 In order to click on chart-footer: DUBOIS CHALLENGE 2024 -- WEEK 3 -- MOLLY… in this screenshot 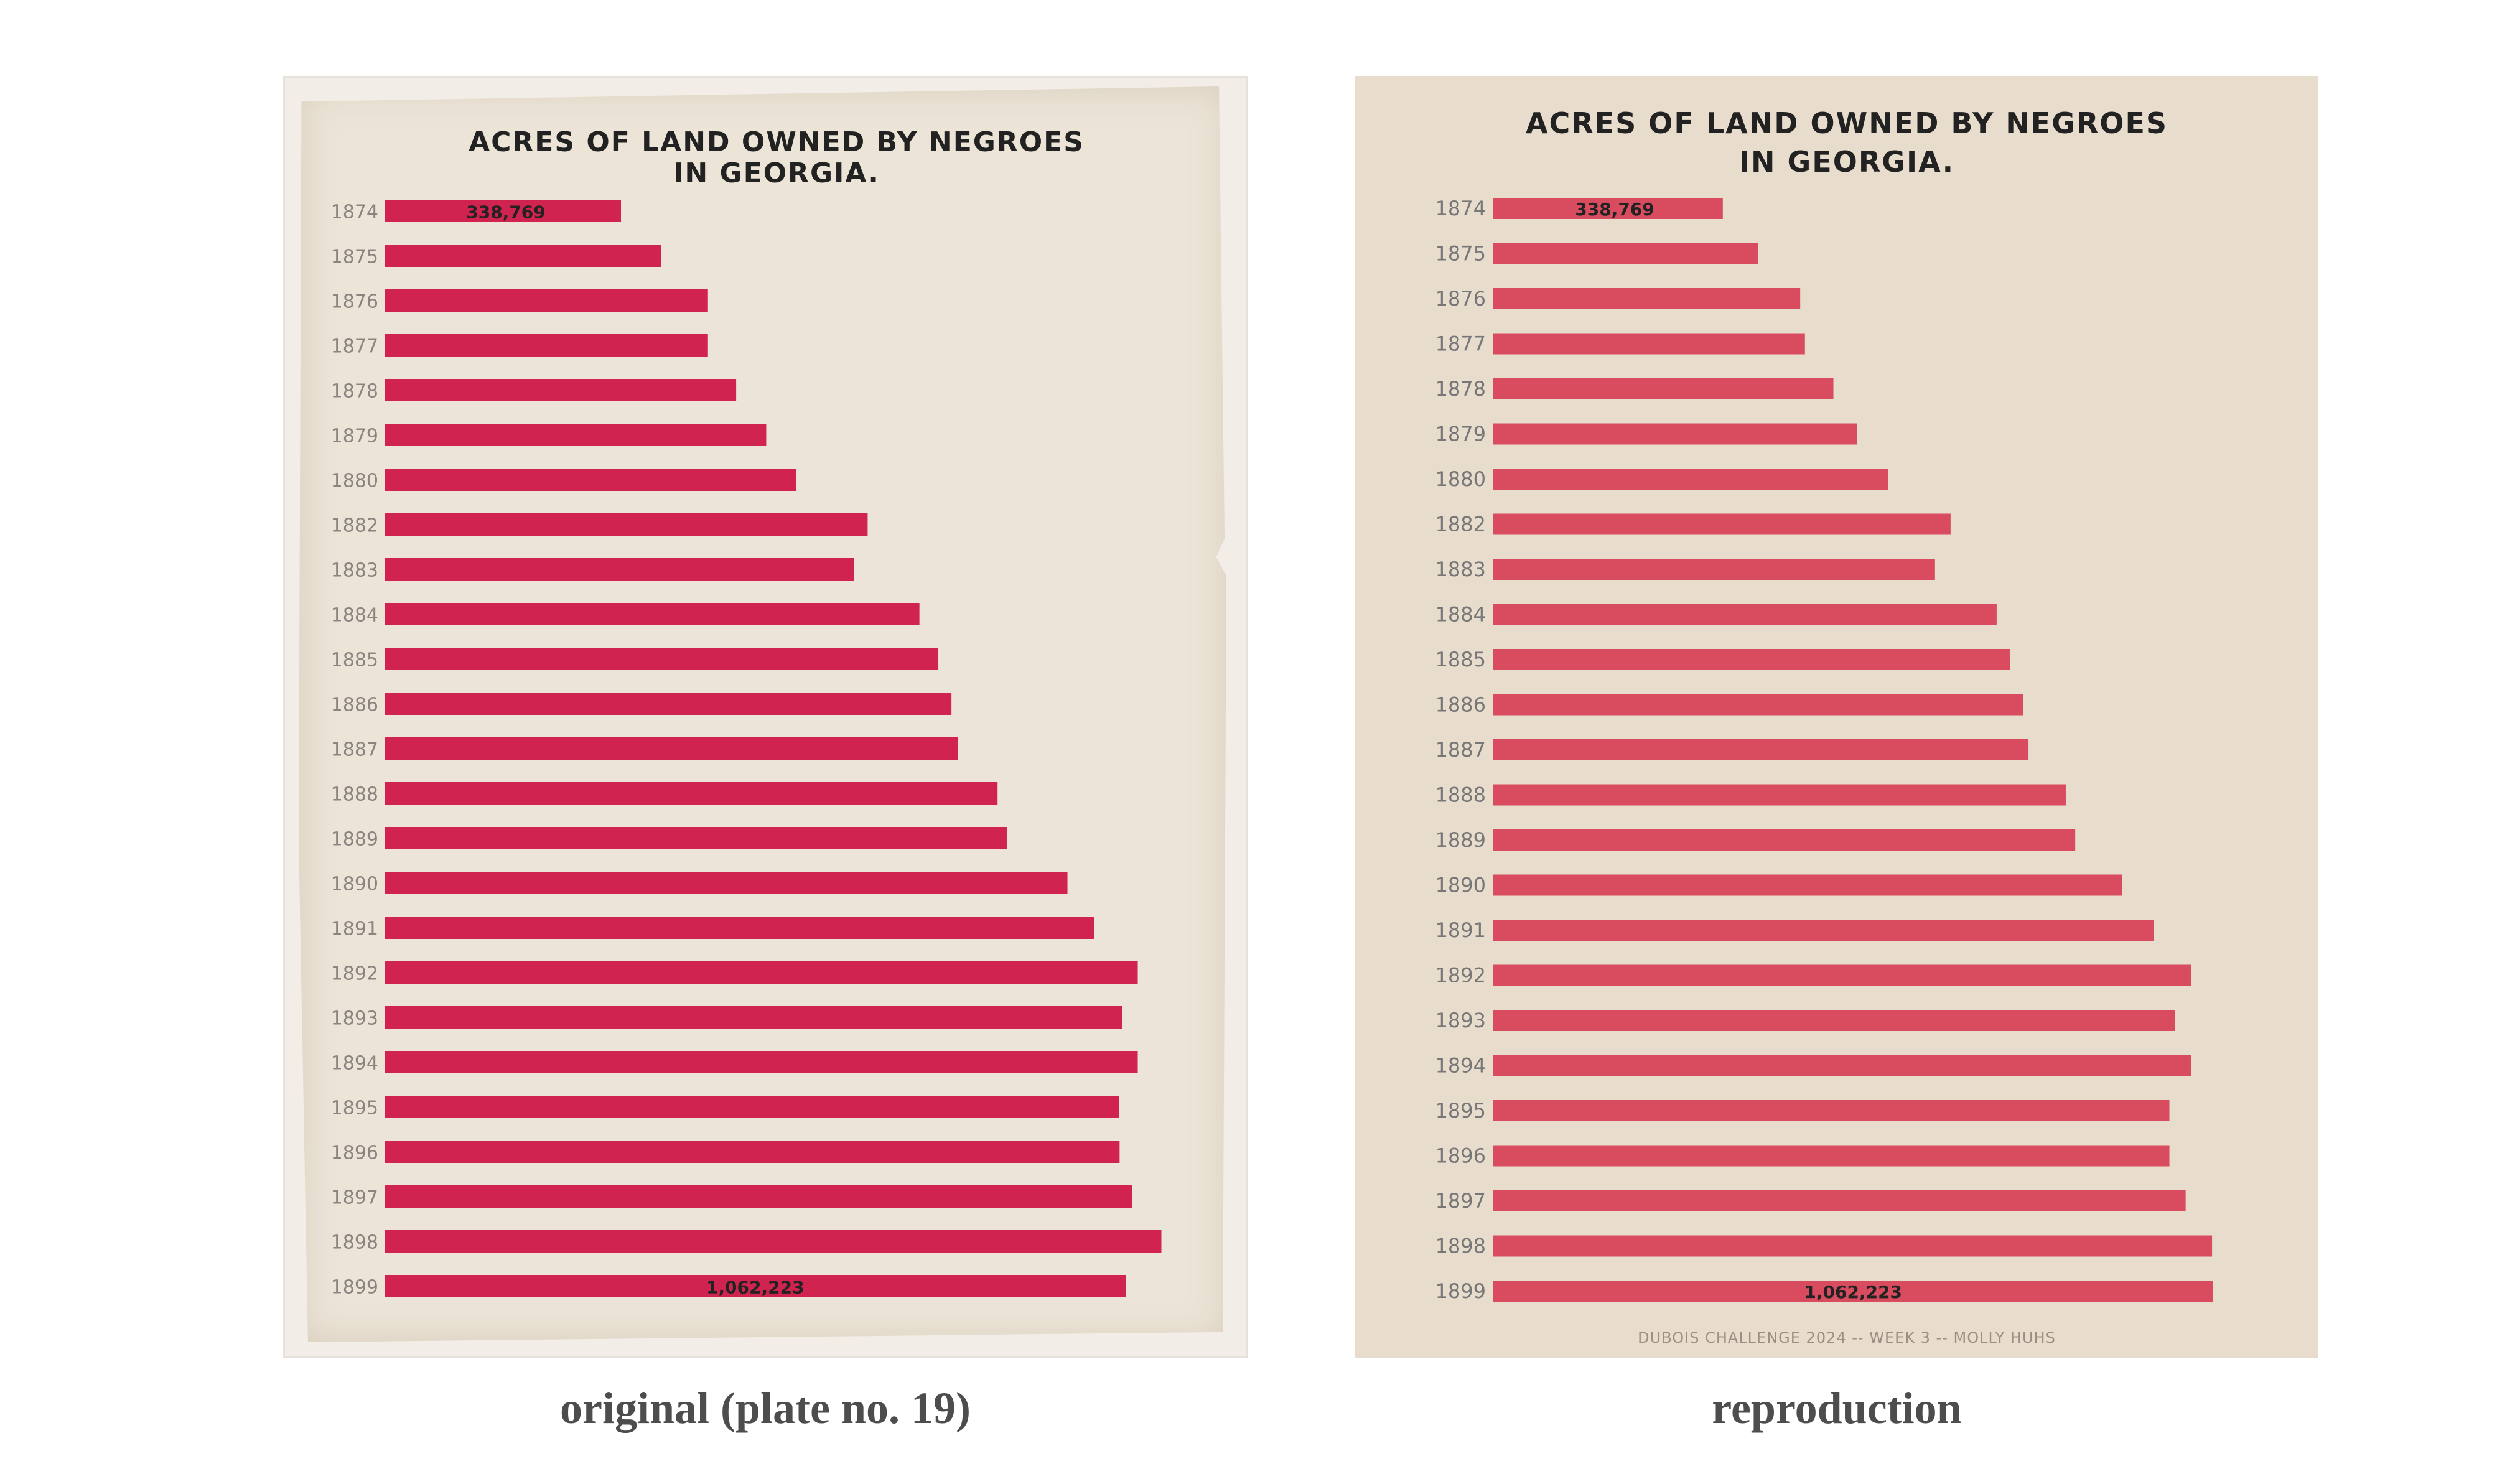, I will do `click(1847, 1337)`.